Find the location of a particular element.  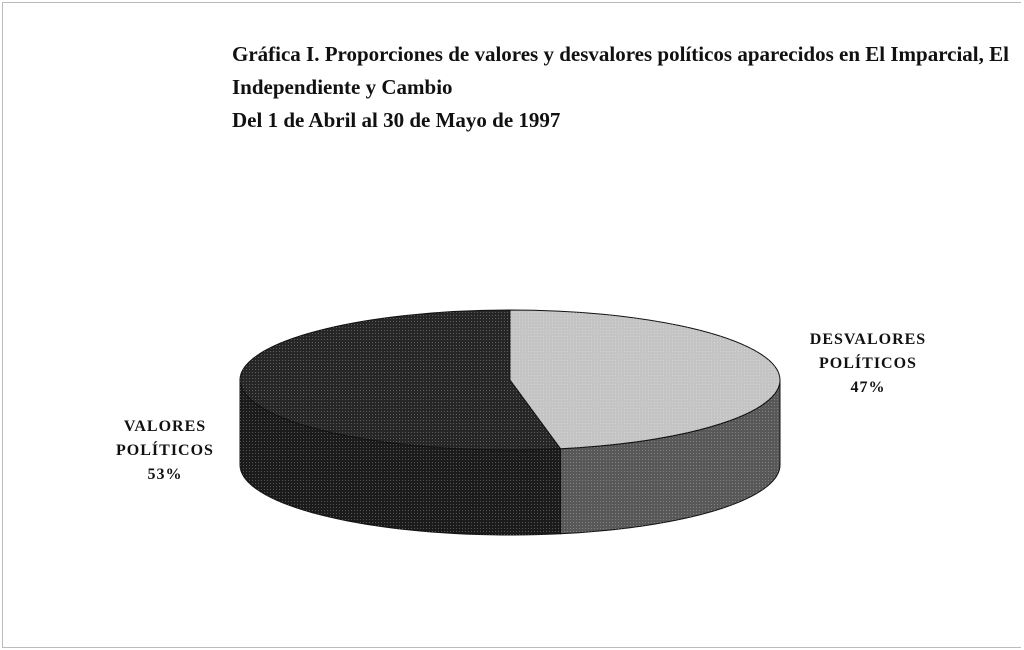

slice-label: VALORES POLÍTICOS 53% is located at coordinates (165, 451).